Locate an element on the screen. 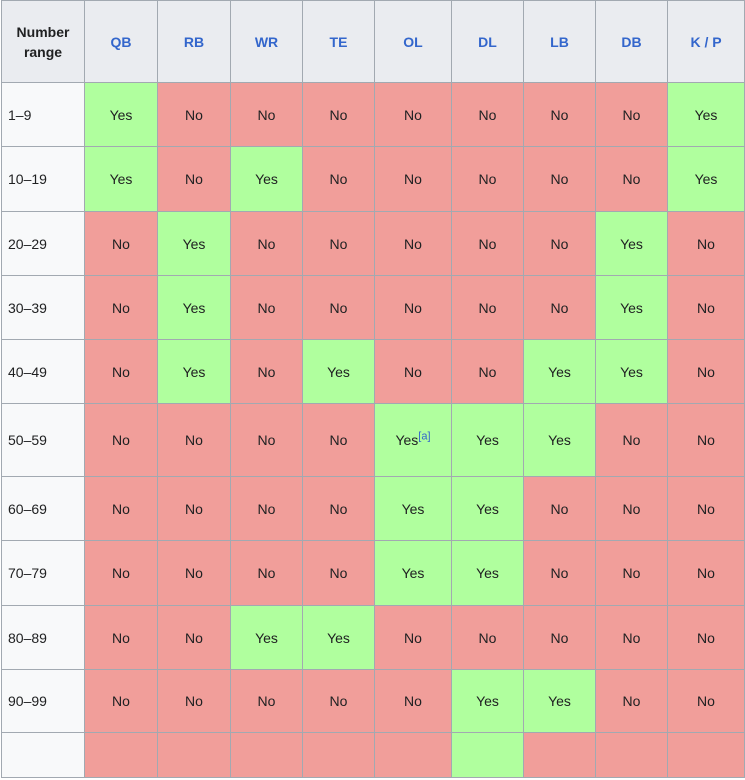  position-link-kicker: K / P is located at coordinates (706, 41).